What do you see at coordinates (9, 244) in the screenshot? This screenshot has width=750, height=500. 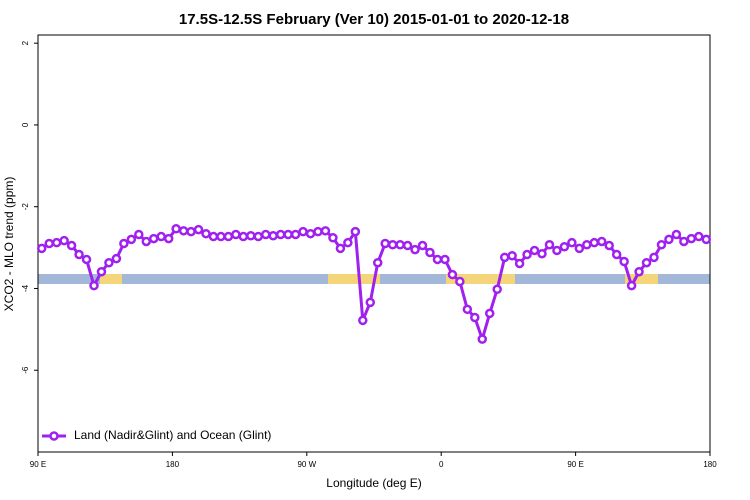 I see `y-axis-label: XCO2 - MLO trend (ppm)` at bounding box center [9, 244].